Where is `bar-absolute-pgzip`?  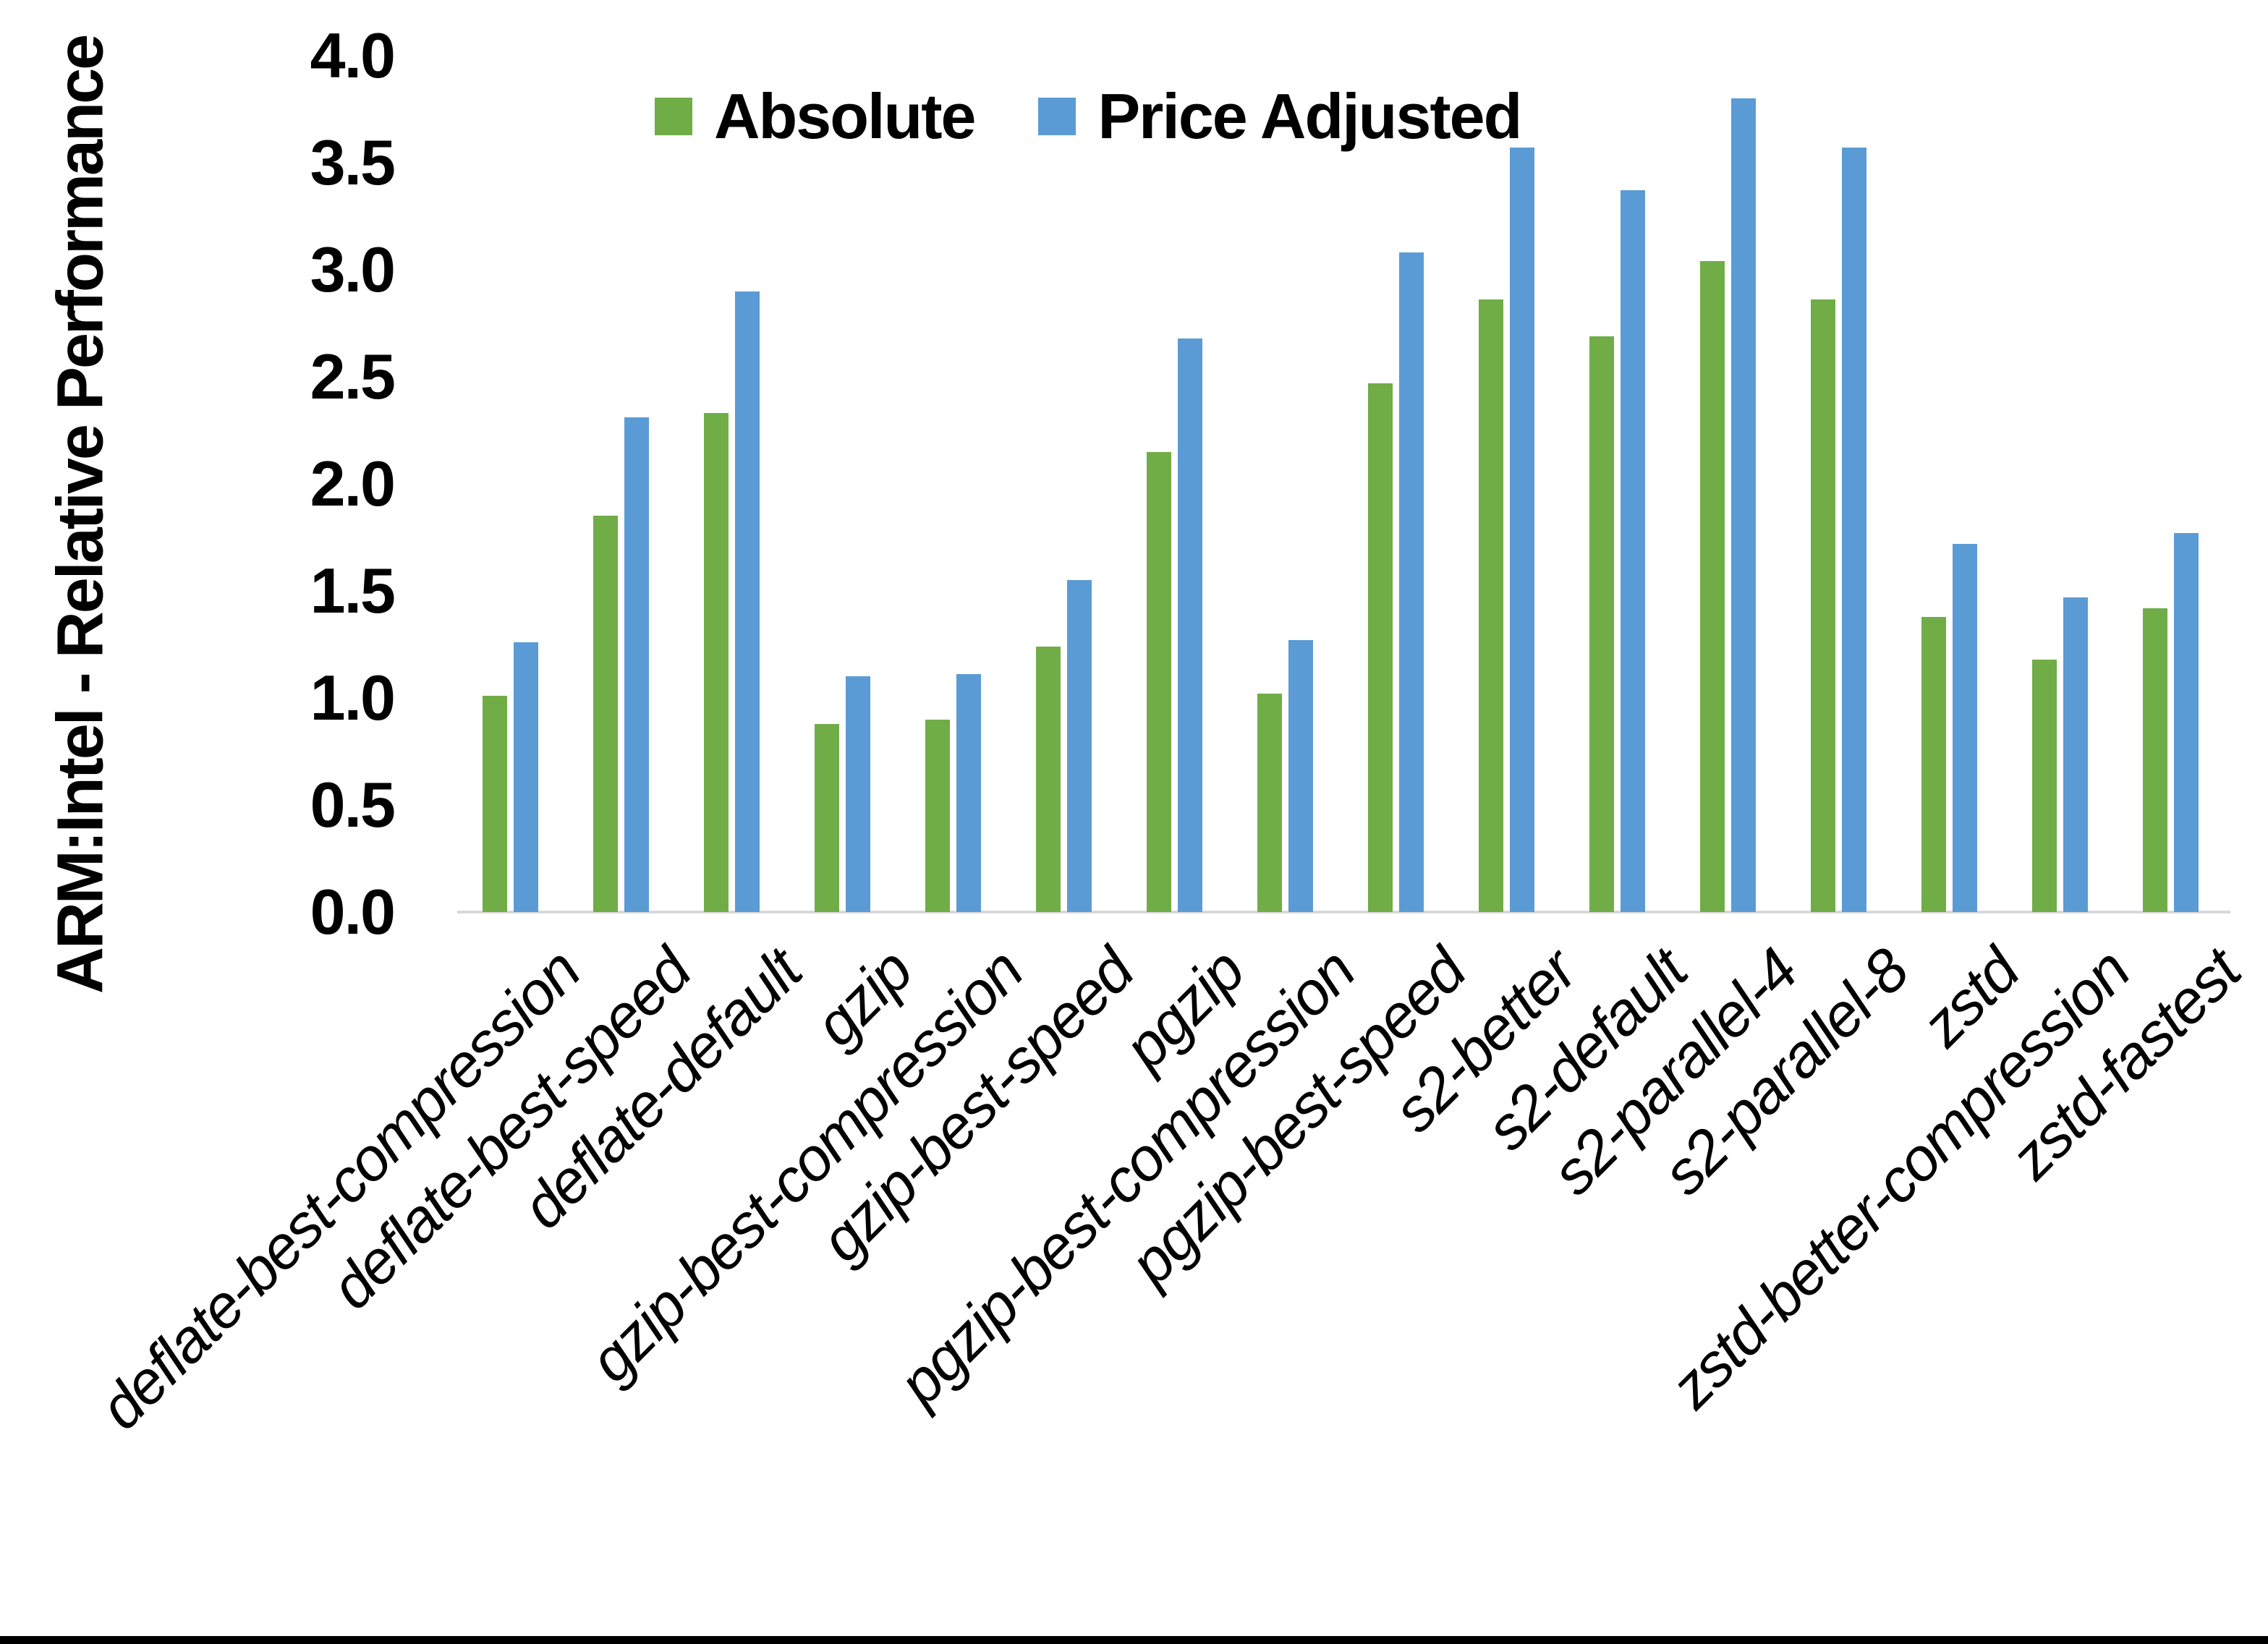 bar-absolute-pgzip is located at coordinates (1159, 682).